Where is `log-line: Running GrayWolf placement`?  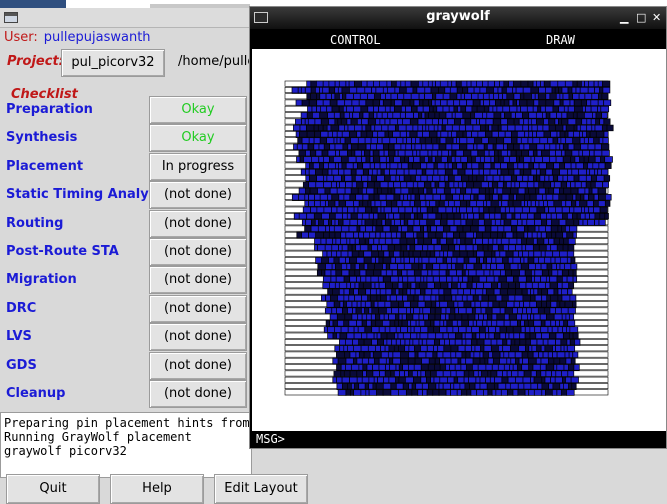
log-line: Running GrayWolf placement is located at coordinates (98, 437).